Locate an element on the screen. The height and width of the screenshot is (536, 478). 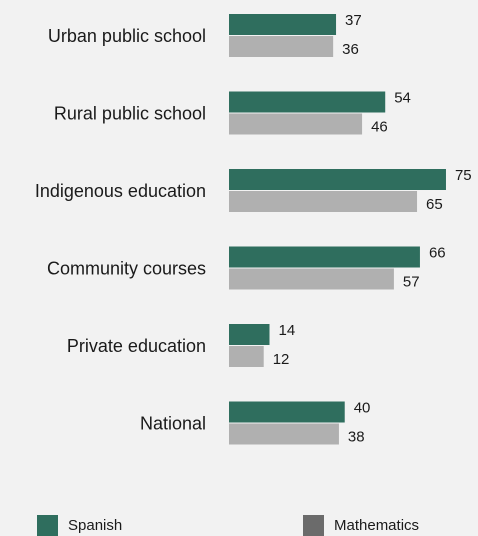
bar-spanish-indigenous-education is located at coordinates (337, 179).